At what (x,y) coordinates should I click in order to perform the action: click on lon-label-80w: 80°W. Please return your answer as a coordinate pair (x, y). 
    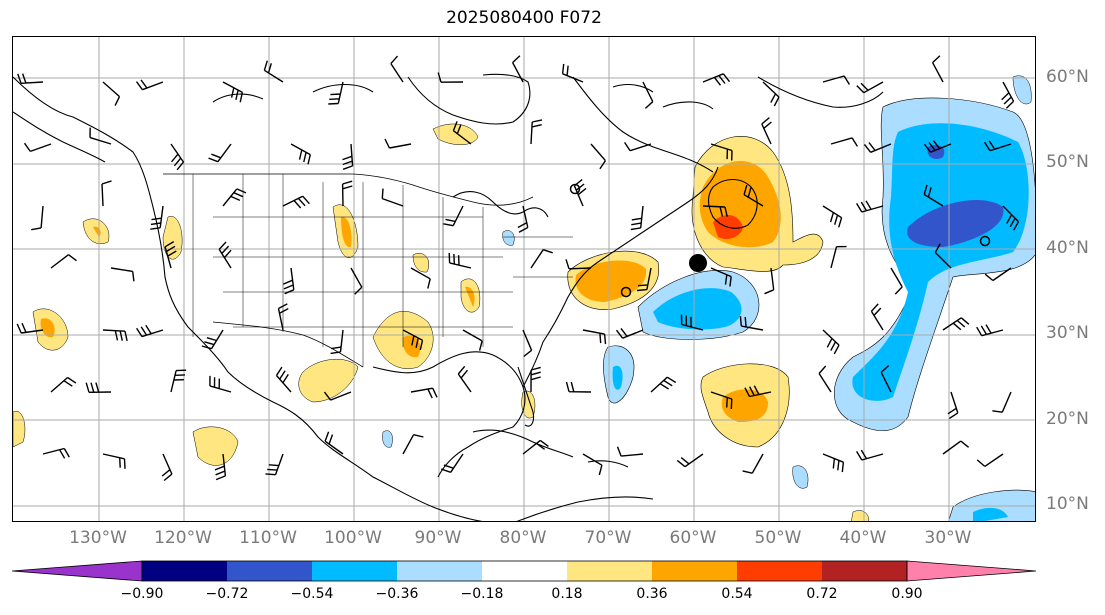
    Looking at the image, I should click on (523, 538).